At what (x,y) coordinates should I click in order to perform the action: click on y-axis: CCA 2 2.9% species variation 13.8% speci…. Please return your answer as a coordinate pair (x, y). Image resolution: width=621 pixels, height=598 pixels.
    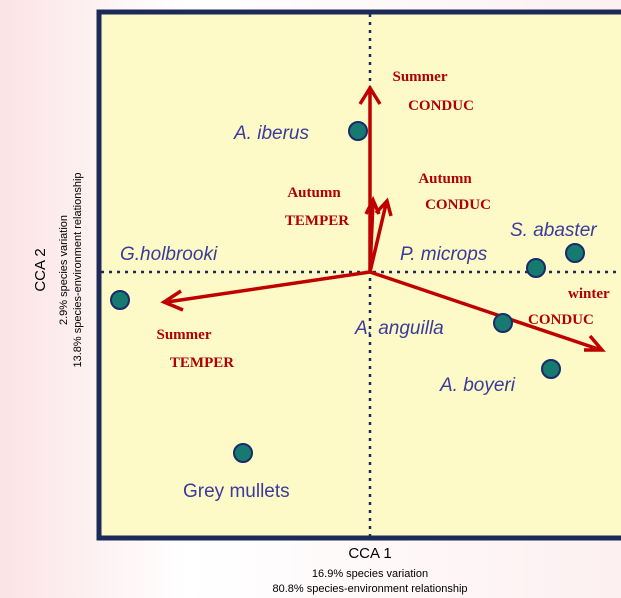
    Looking at the image, I should click on (58, 269).